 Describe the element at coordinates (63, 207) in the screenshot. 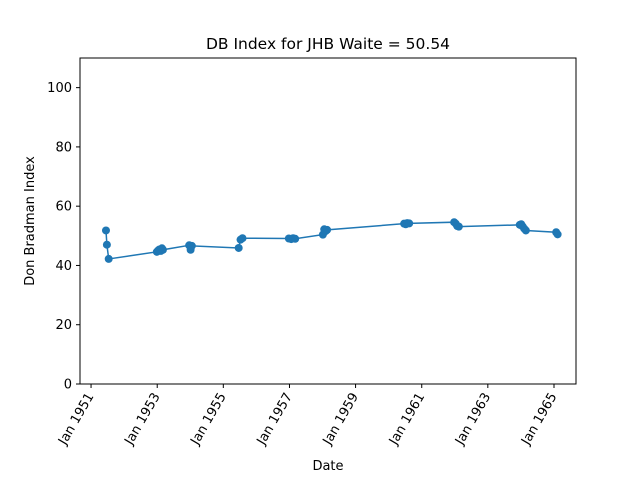

I see `y-tick-label: 60` at that location.